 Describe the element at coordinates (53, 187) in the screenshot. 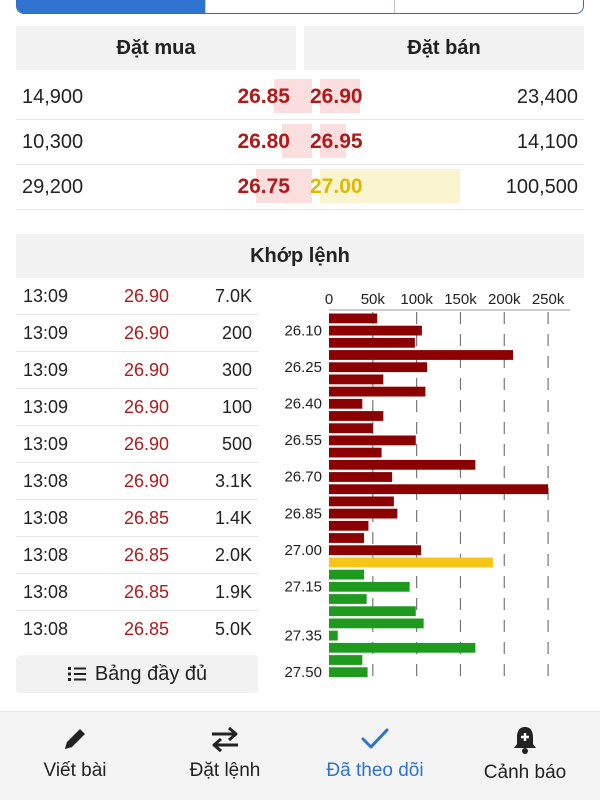

I see `bid-qty: 29,200` at that location.